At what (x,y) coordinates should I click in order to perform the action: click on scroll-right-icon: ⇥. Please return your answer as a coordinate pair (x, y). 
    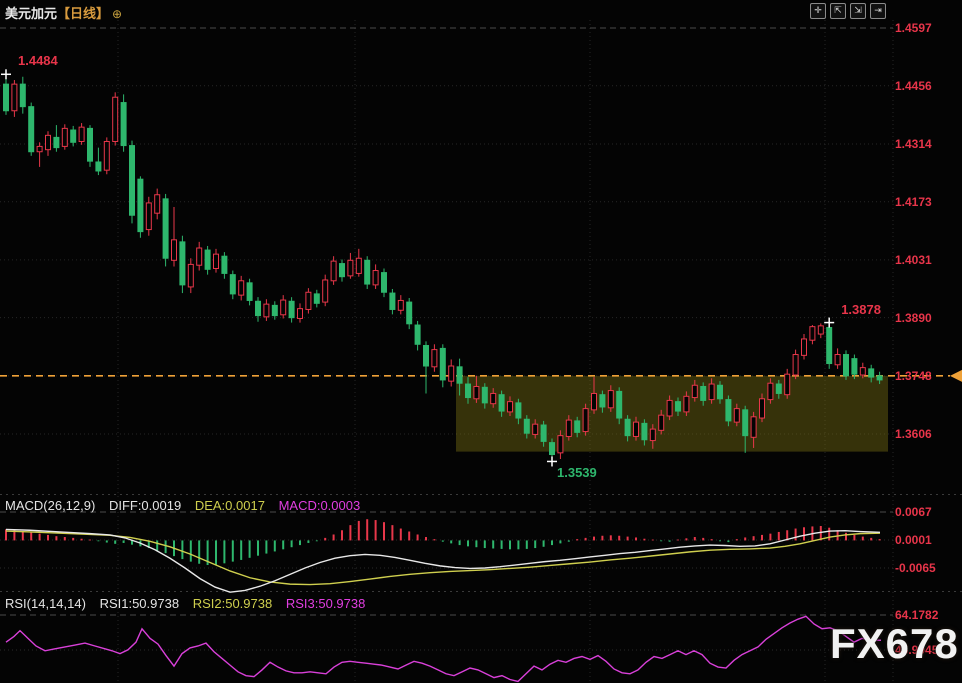
    Looking at the image, I should click on (878, 11).